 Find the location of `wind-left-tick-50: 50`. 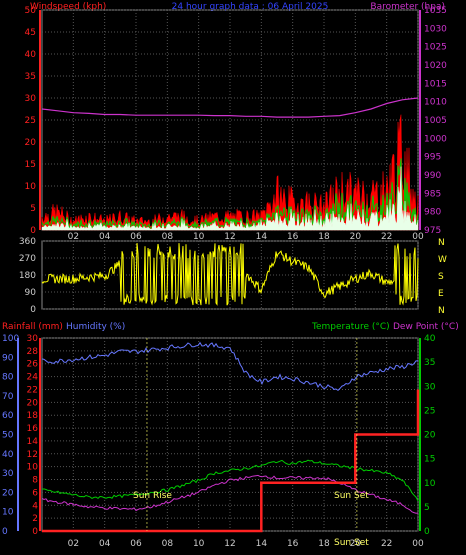

wind-left-tick-50: 50 is located at coordinates (31, 11).